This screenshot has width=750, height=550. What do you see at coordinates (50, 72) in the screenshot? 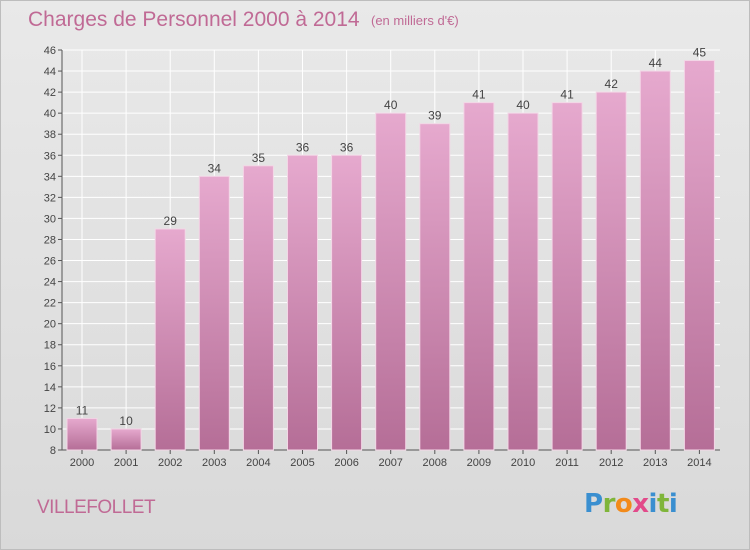
I see `y-tick-label: 44` at bounding box center [50, 72].